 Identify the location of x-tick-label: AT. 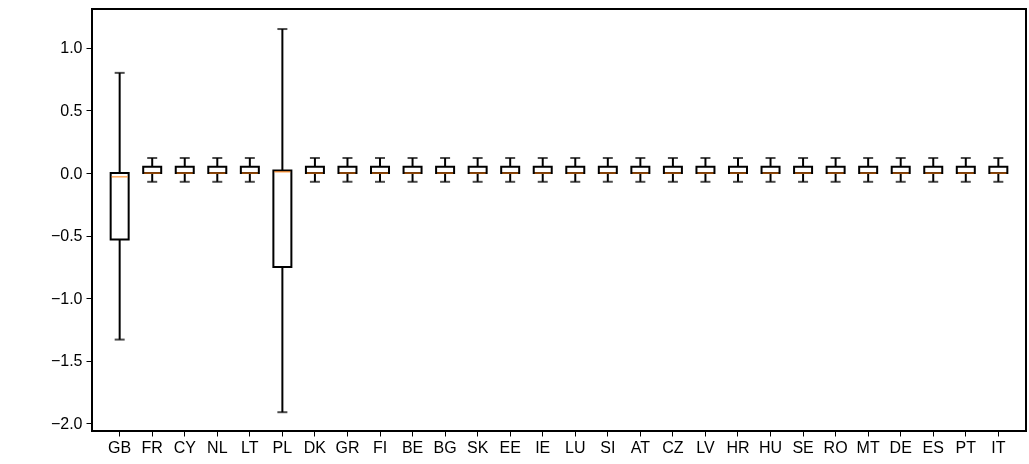
(640, 447).